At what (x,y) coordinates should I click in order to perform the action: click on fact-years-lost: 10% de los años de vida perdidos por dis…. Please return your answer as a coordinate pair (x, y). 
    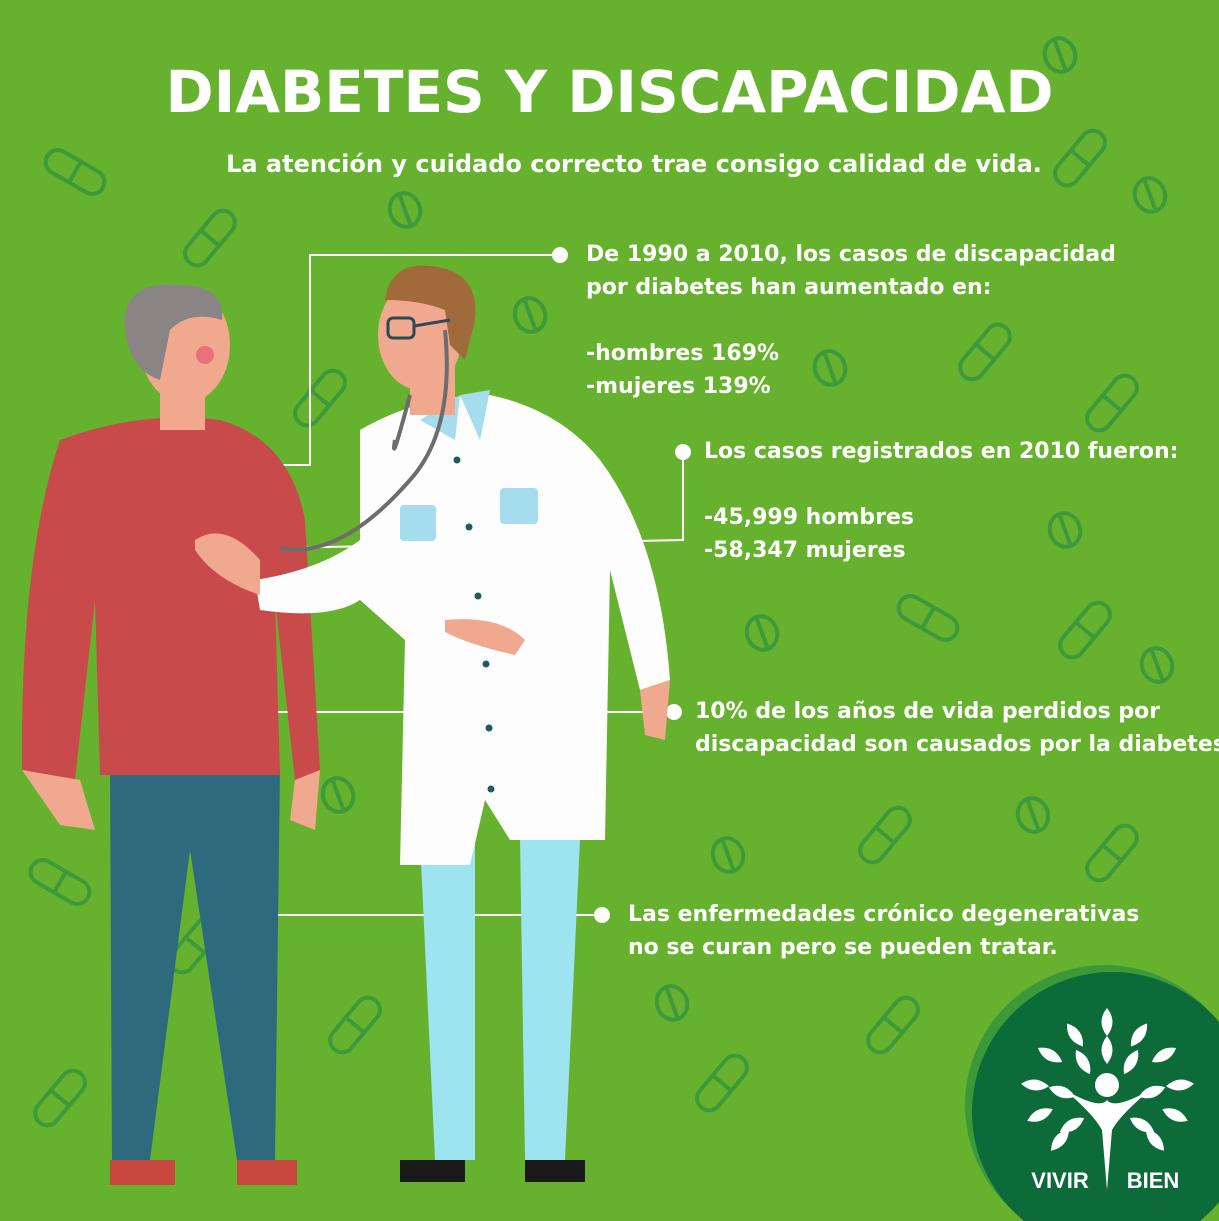
    Looking at the image, I should click on (957, 728).